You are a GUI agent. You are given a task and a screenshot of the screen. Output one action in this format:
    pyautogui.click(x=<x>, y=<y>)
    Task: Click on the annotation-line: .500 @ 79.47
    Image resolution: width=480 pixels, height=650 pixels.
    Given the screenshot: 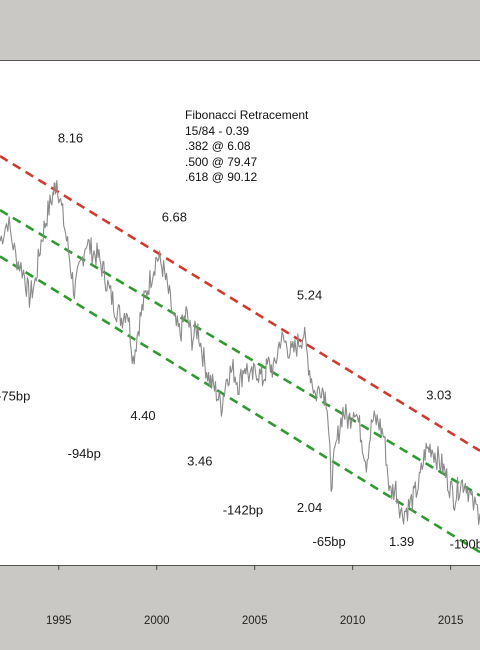 What is the action you would take?
    pyautogui.click(x=221, y=161)
    